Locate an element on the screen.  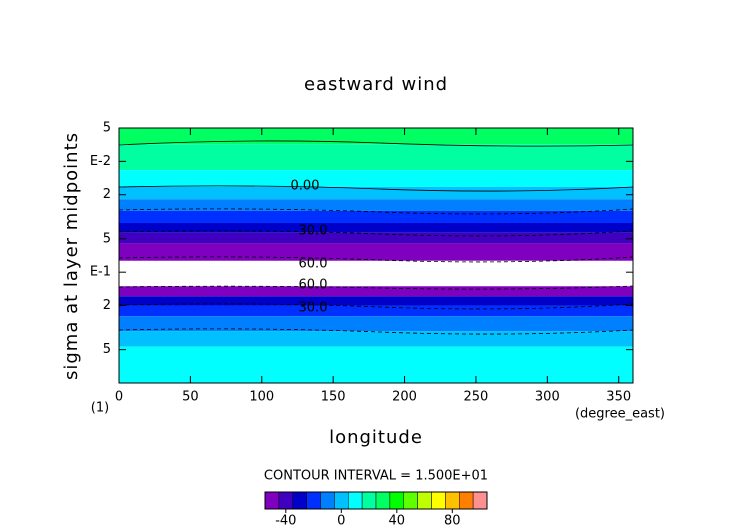
x-axis-label: longitude is located at coordinates (376, 437).